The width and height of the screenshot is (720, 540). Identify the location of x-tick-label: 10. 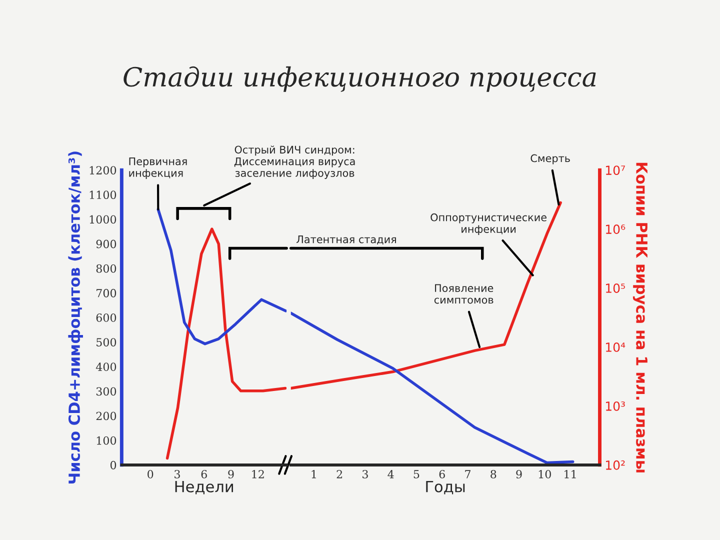
(544, 474).